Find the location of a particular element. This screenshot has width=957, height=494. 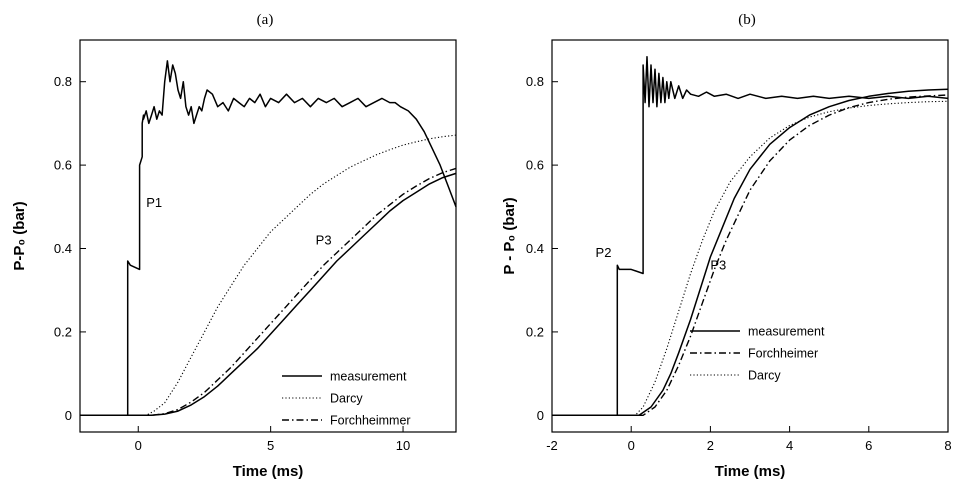

panel-b-y-axis-title: P - P₀ (bar) is located at coordinates (509, 235).